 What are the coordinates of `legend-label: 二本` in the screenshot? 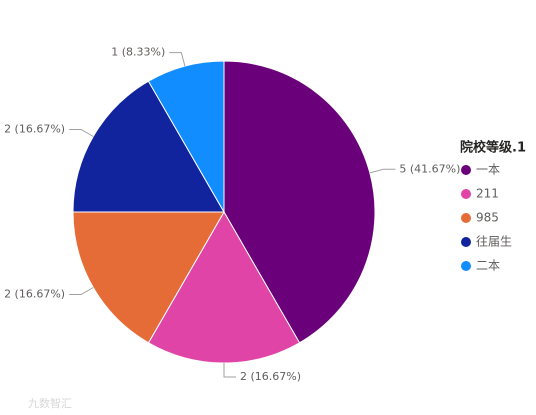 It's located at (488, 266).